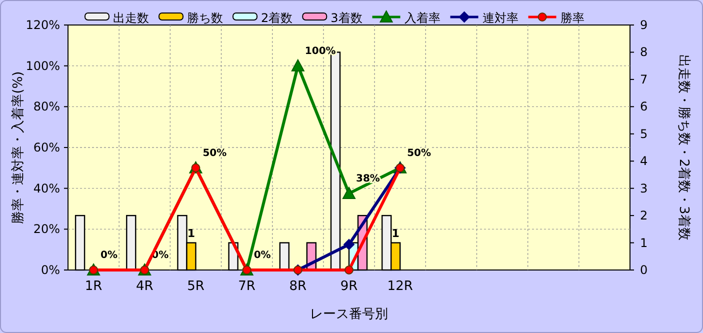 The width and height of the screenshot is (703, 333). Describe the element at coordinates (205, 18) in the screenshot. I see `legend-label: 勝ち数` at that location.